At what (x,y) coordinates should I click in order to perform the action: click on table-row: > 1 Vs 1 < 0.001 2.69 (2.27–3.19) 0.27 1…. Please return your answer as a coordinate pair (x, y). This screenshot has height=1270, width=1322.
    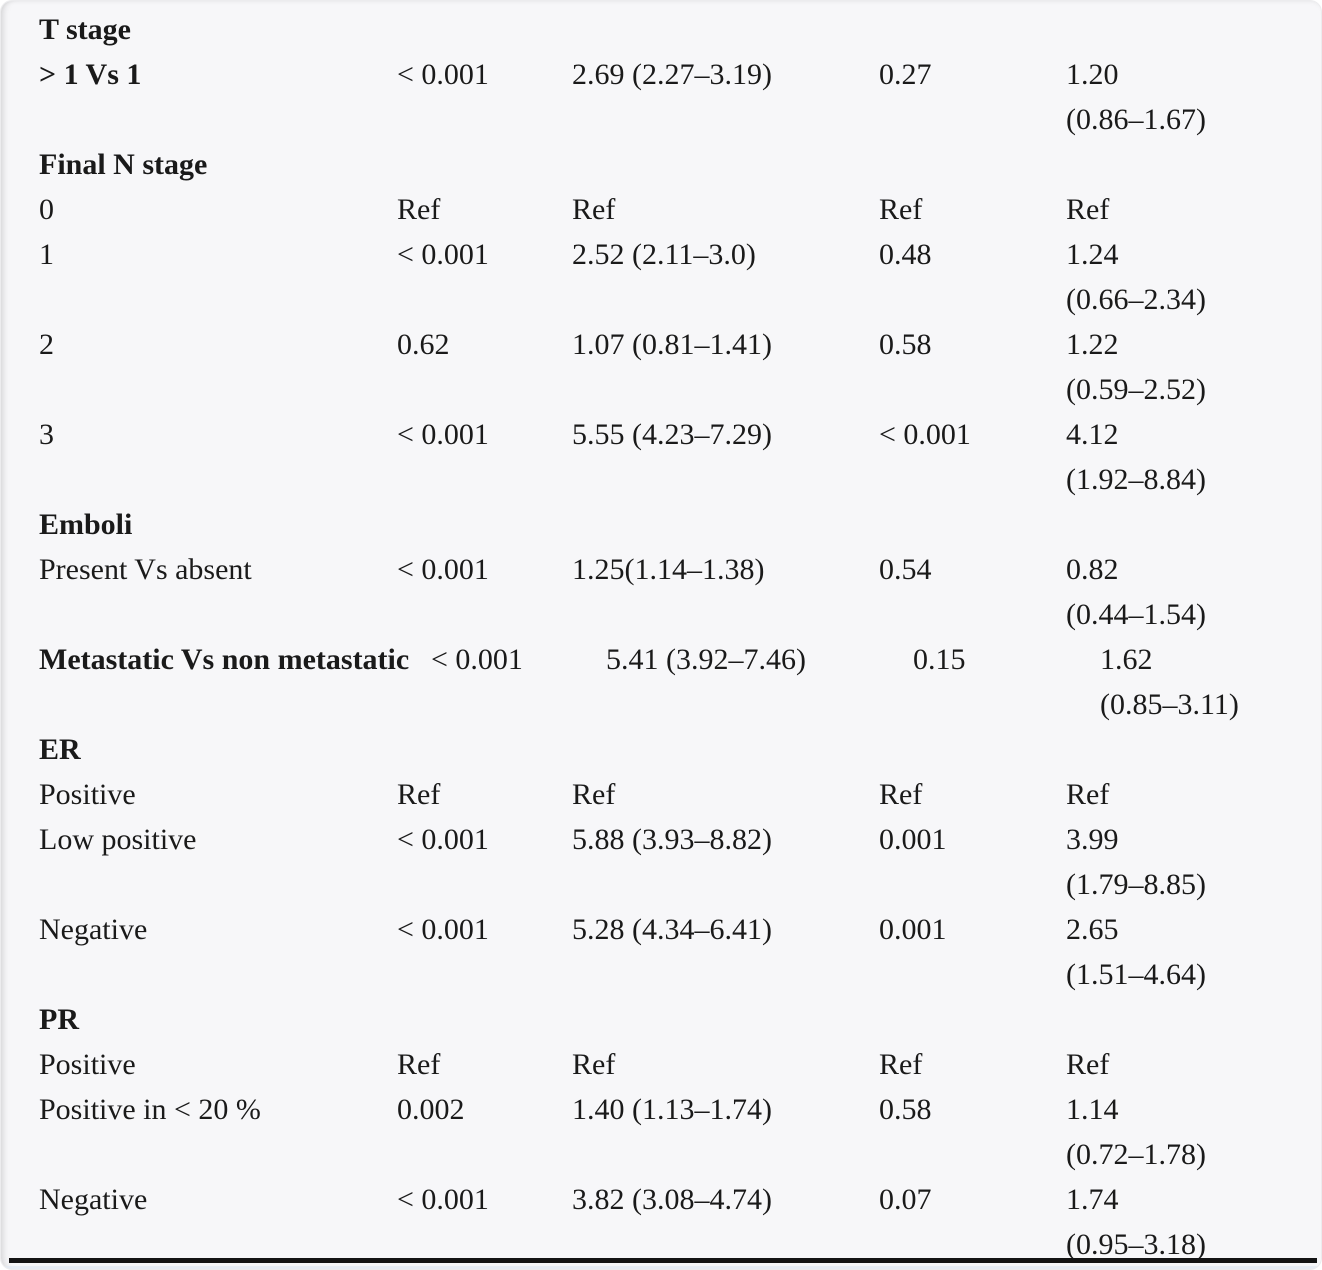
    Looking at the image, I should click on (660, 97).